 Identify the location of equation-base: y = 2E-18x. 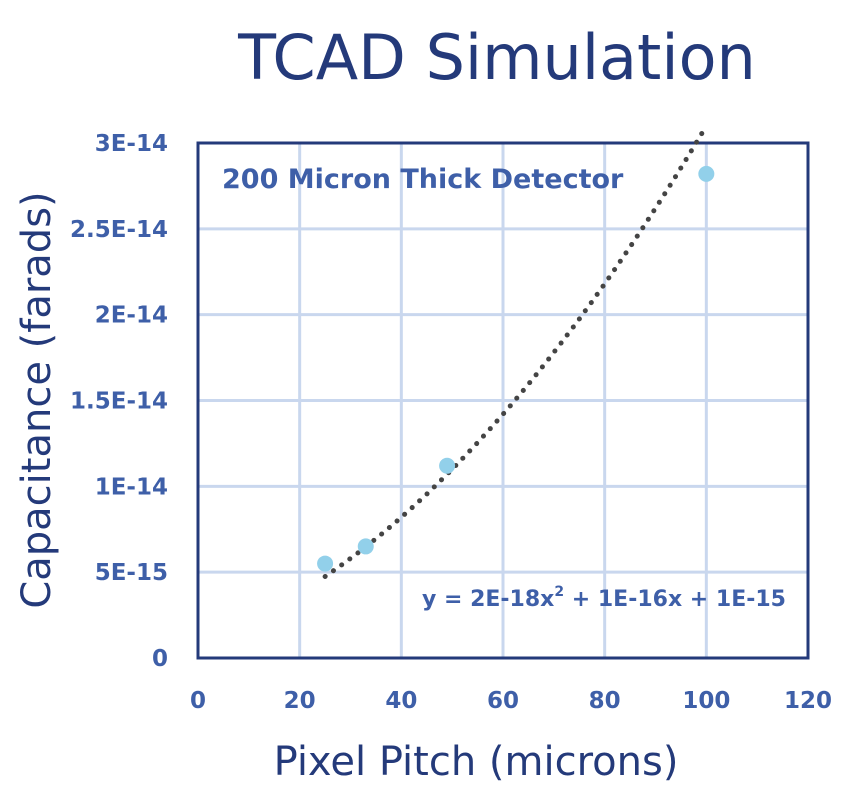
(488, 599).